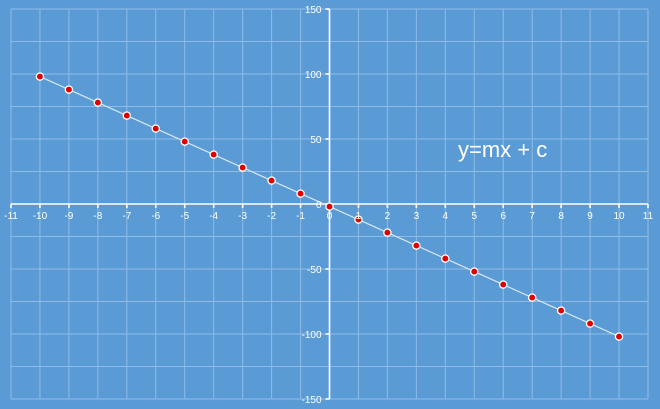 The height and width of the screenshot is (409, 660). Describe the element at coordinates (311, 400) in the screenshot. I see `y-tick-label: -150` at that location.